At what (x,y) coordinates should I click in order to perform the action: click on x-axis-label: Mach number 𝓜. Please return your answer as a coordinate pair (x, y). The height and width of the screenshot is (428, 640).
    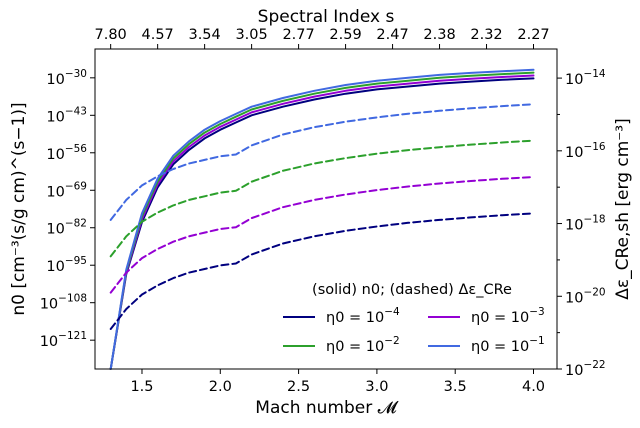
    Looking at the image, I should click on (326, 408).